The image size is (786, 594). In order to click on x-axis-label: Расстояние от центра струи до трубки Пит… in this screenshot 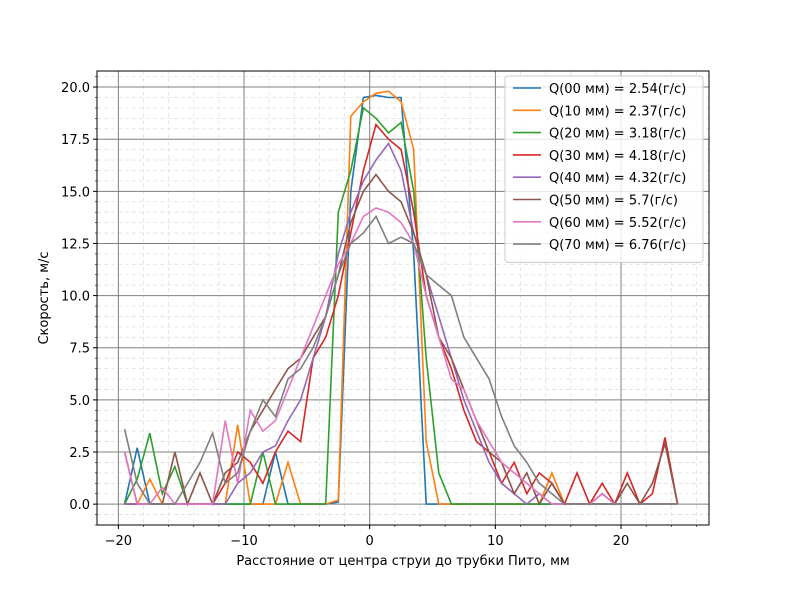, I will do `click(402, 561)`.